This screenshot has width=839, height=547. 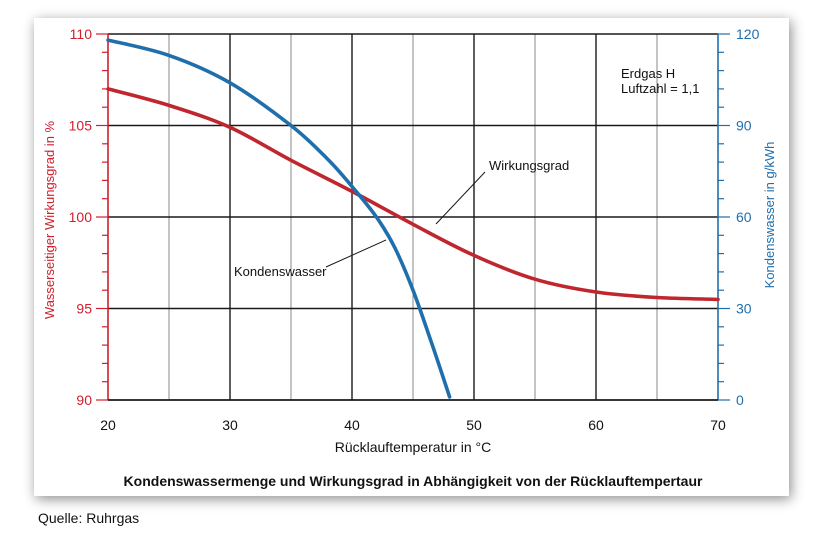 I want to click on annotation-line1: Erdgas H, so click(x=648, y=73).